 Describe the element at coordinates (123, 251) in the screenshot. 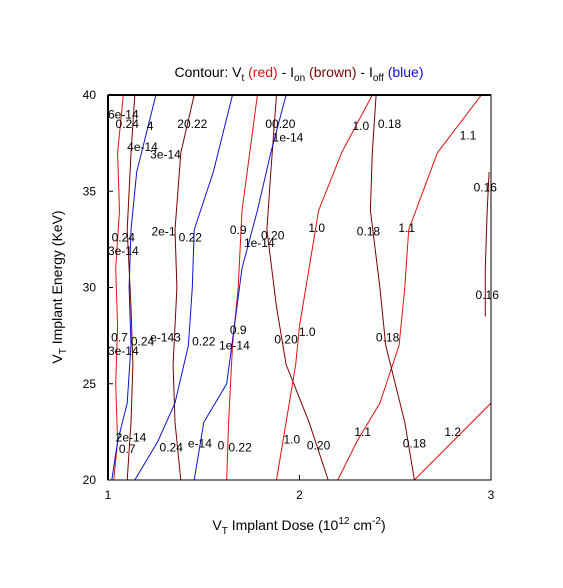

I see `contour-label-13: 3e-14` at that location.